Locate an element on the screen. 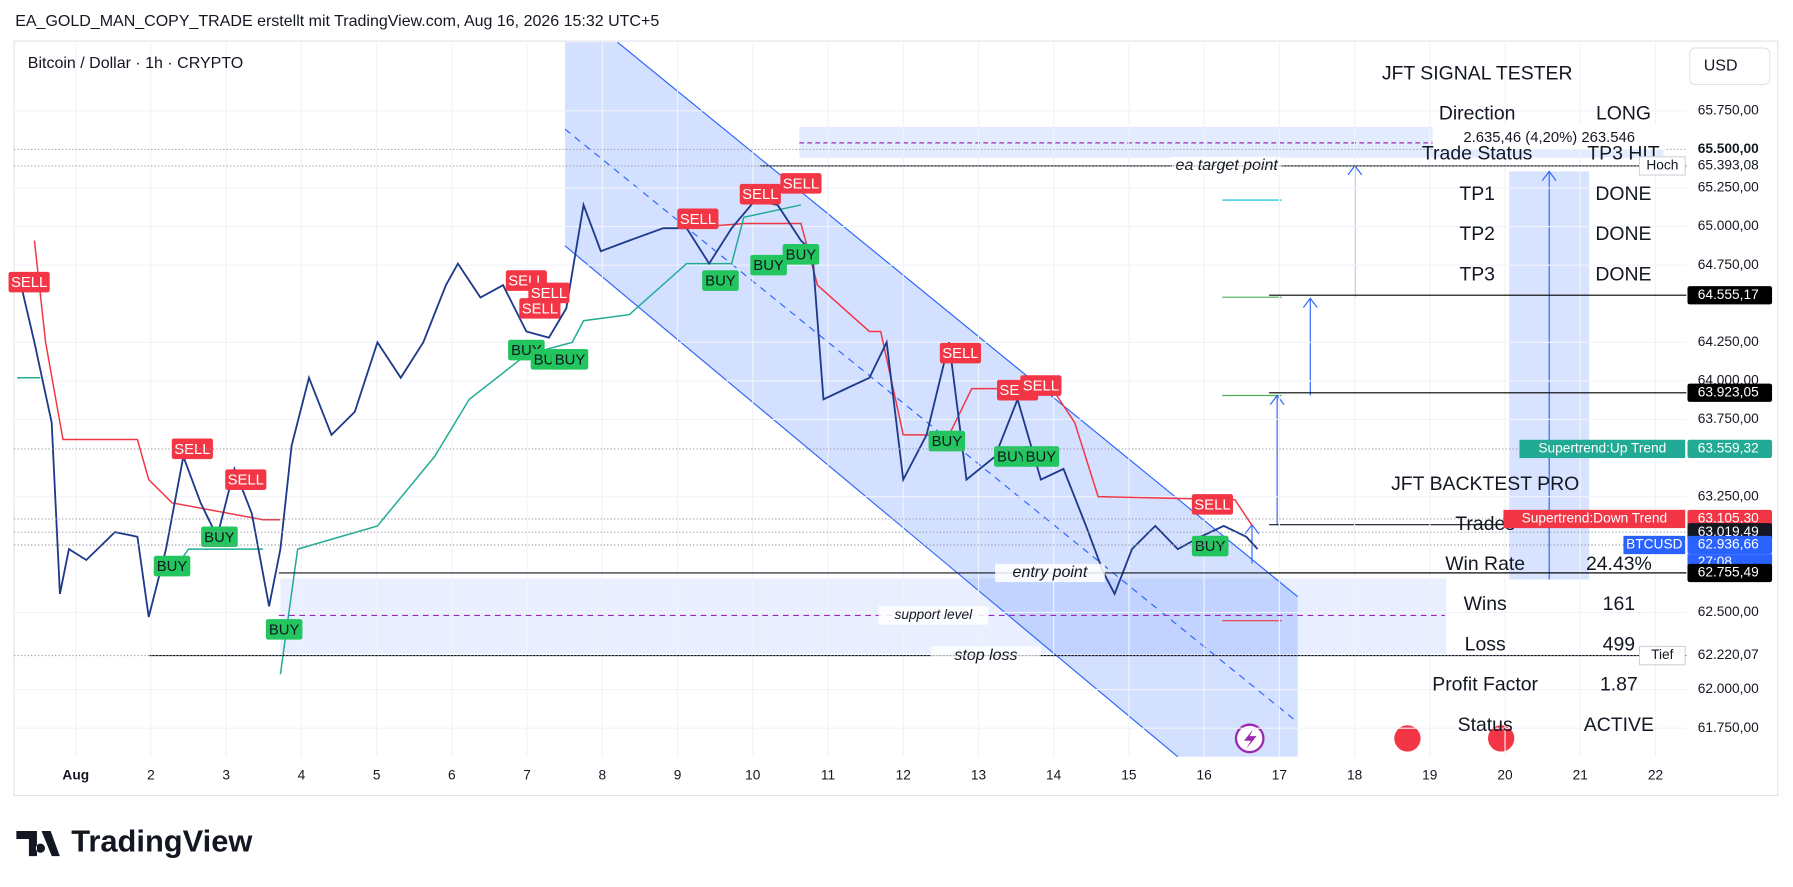  price-badge-label: 63.559,32 is located at coordinates (1728, 448).